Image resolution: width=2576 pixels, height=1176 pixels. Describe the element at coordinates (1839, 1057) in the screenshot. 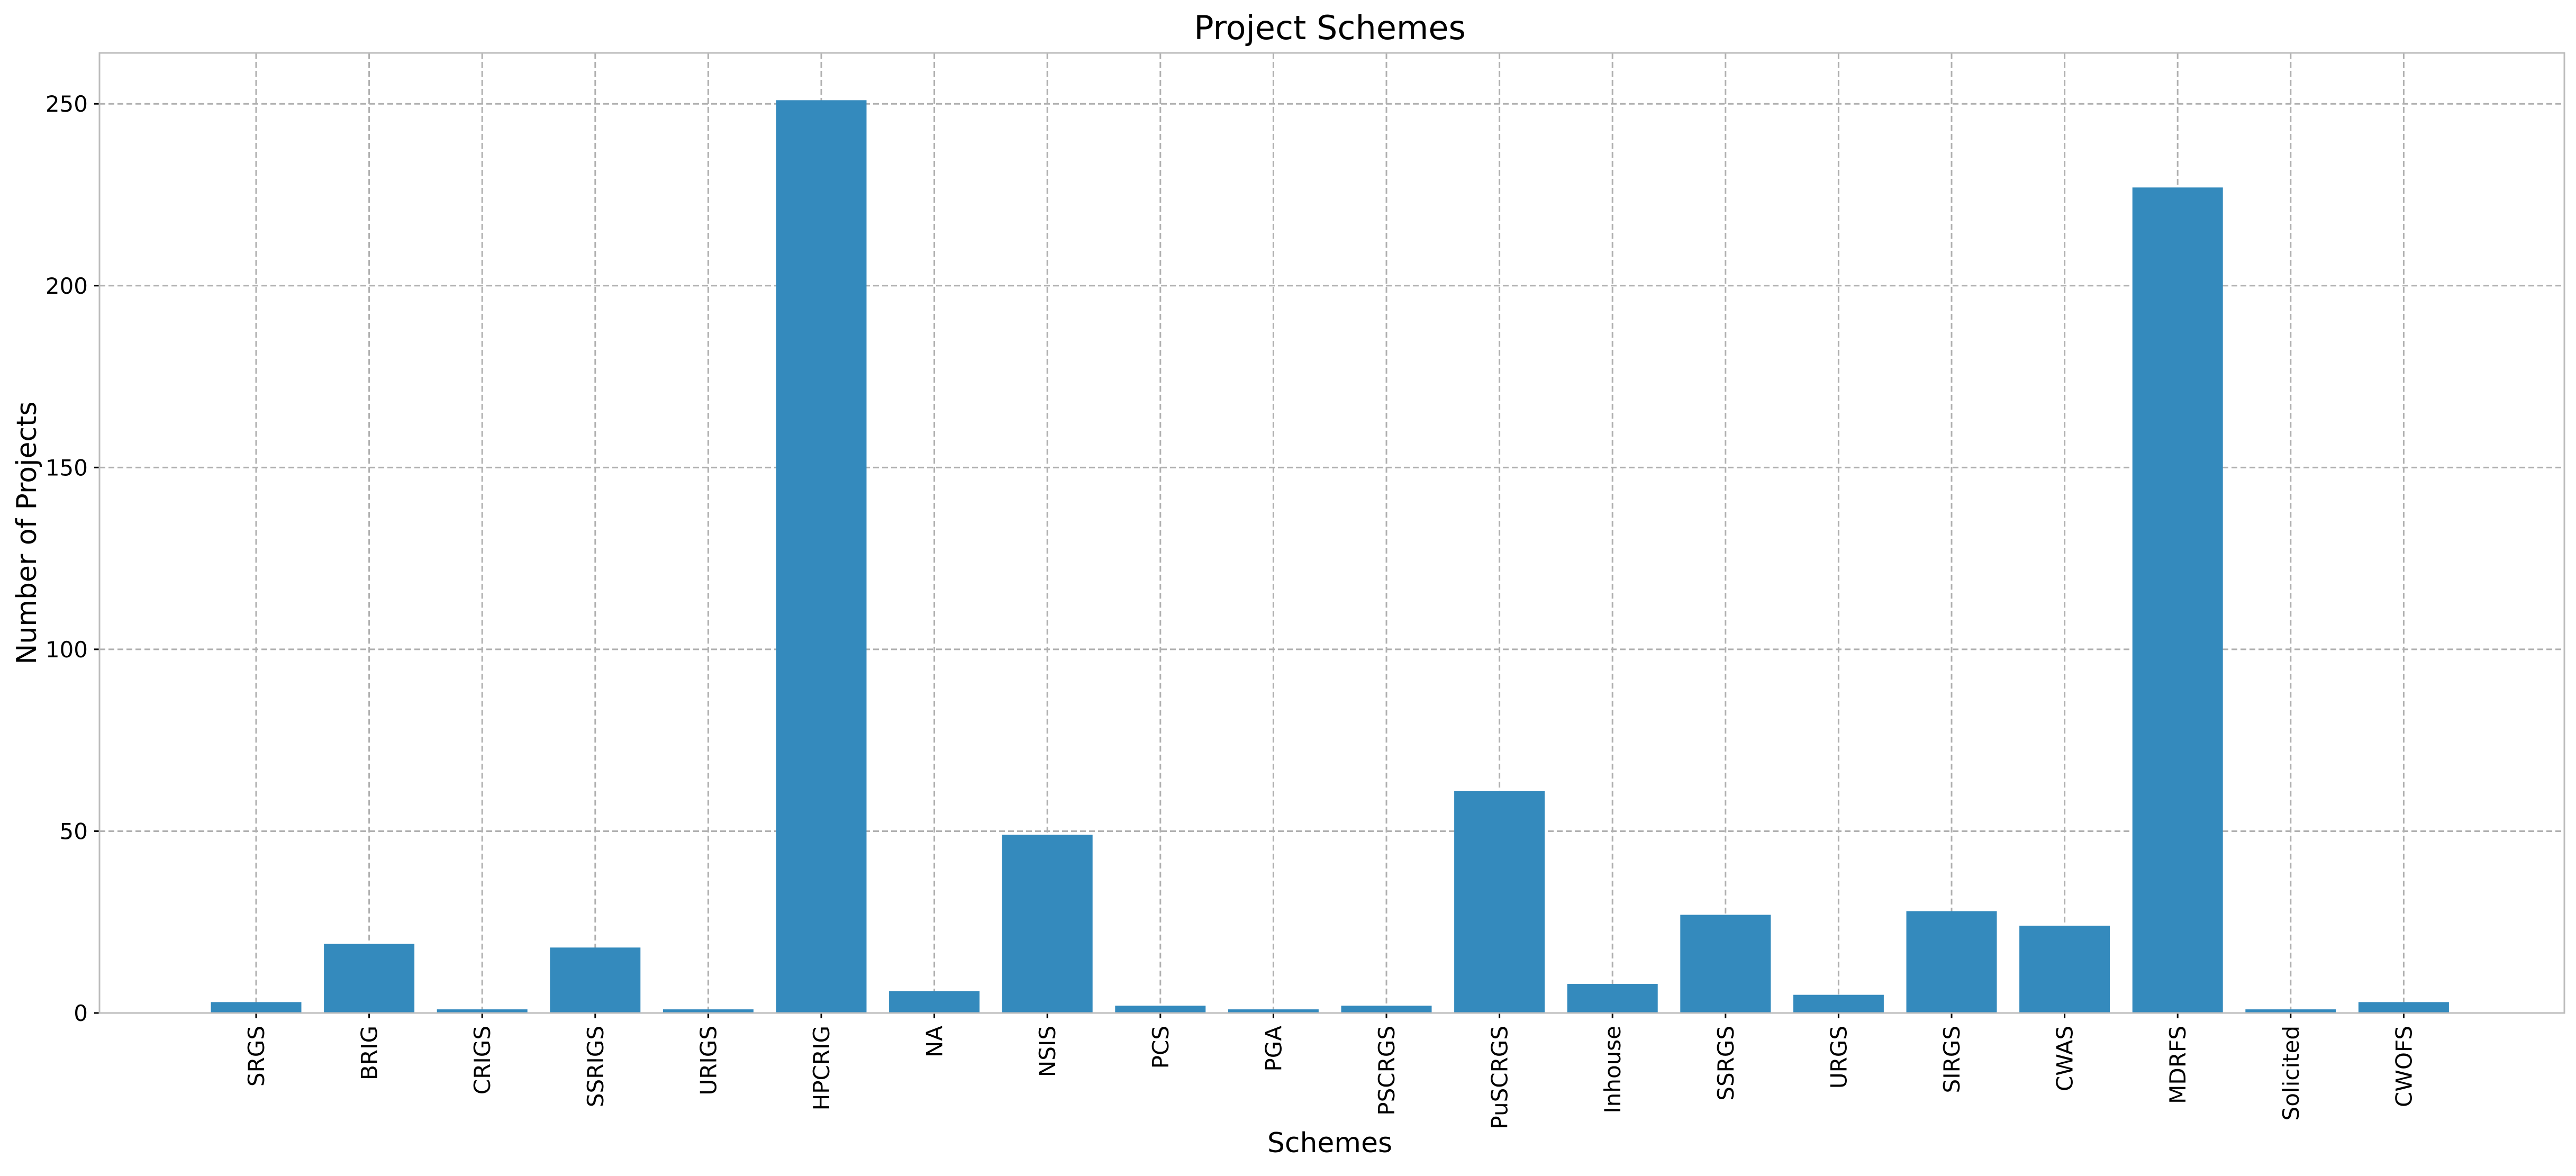

I see `x-tick-label: URGS` at that location.